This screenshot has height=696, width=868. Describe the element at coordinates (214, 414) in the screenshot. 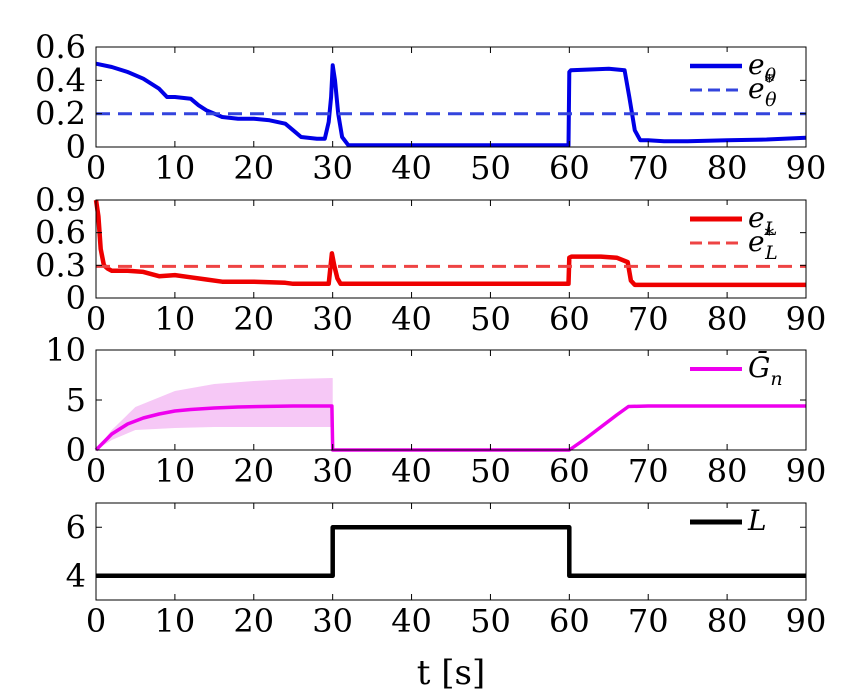

I see `confidence-band` at that location.